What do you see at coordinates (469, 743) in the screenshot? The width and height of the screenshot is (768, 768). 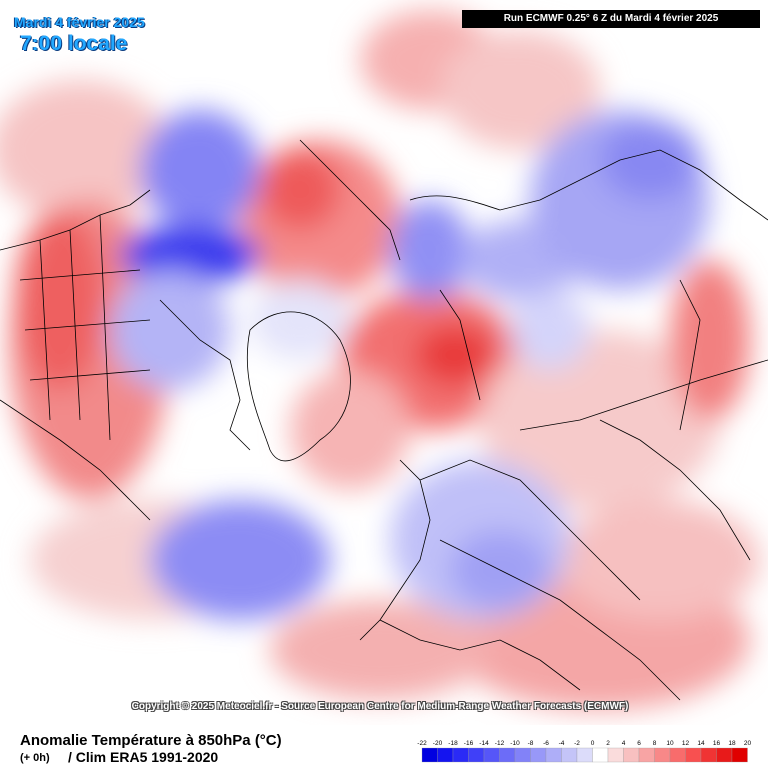 I see `legend-tick-label: -16` at bounding box center [469, 743].